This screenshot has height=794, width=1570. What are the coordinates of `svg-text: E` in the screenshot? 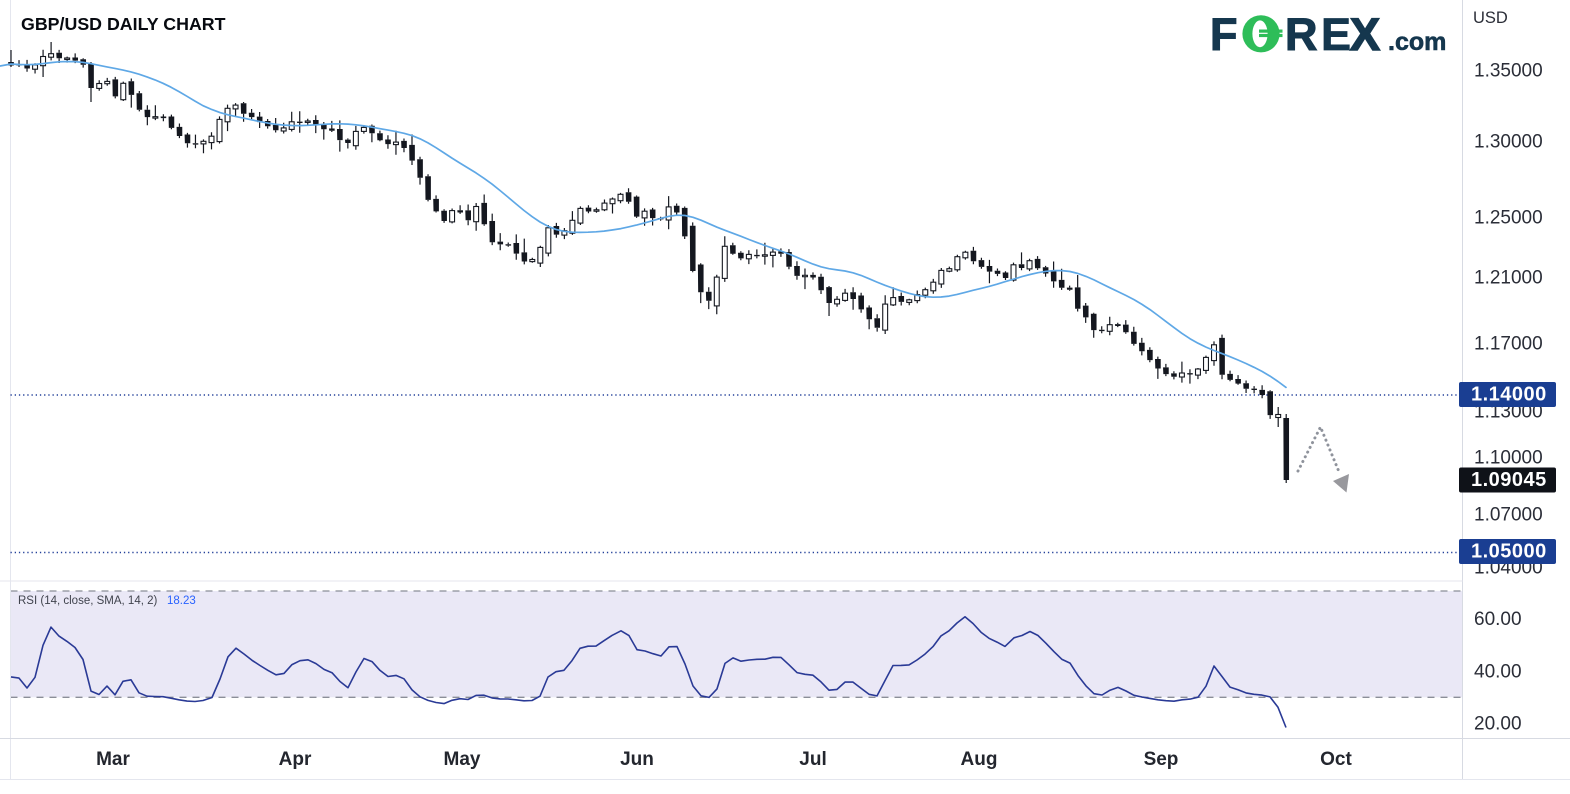 It's located at (1336, 34).